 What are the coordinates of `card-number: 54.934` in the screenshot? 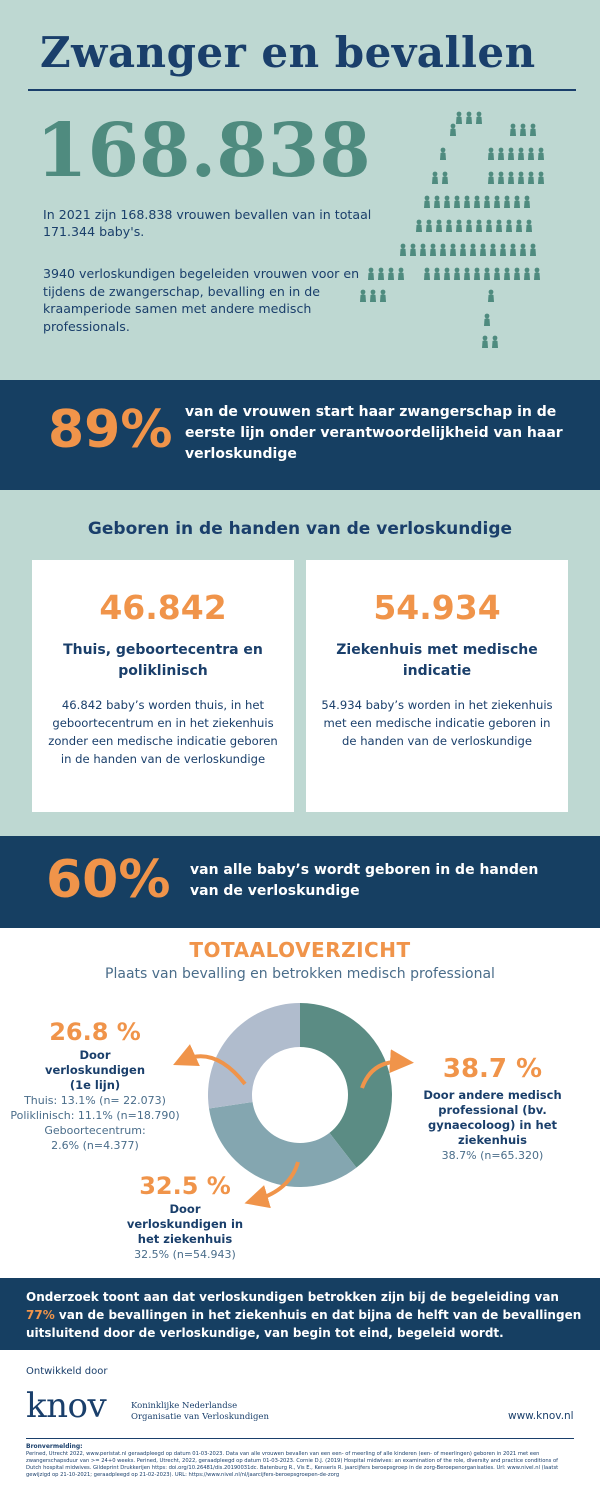 It's located at (437, 607).